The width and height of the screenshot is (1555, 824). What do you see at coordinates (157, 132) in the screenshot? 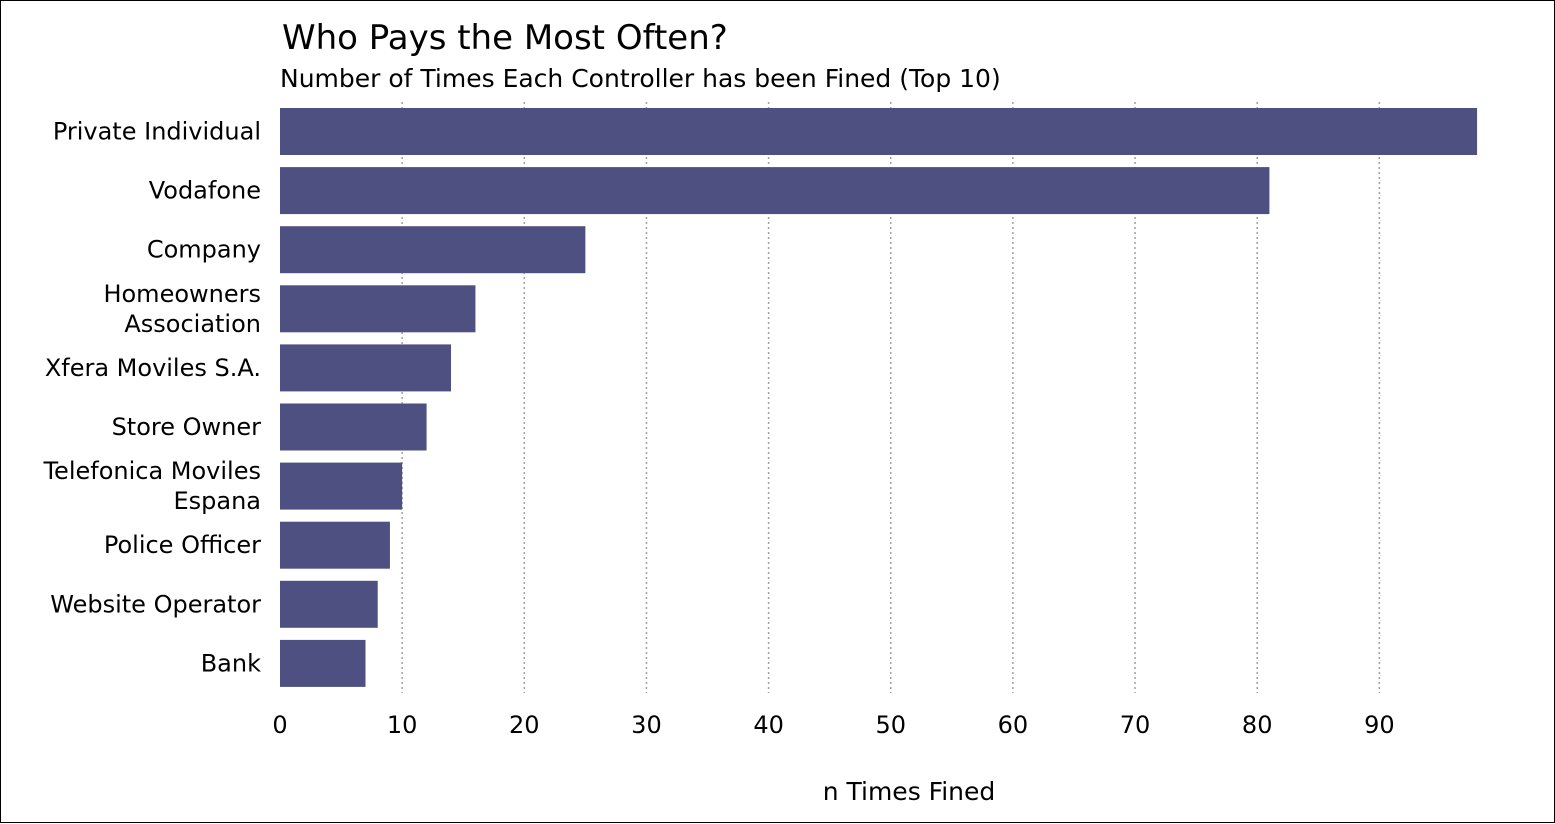
I see `category-label: Private Individual` at bounding box center [157, 132].